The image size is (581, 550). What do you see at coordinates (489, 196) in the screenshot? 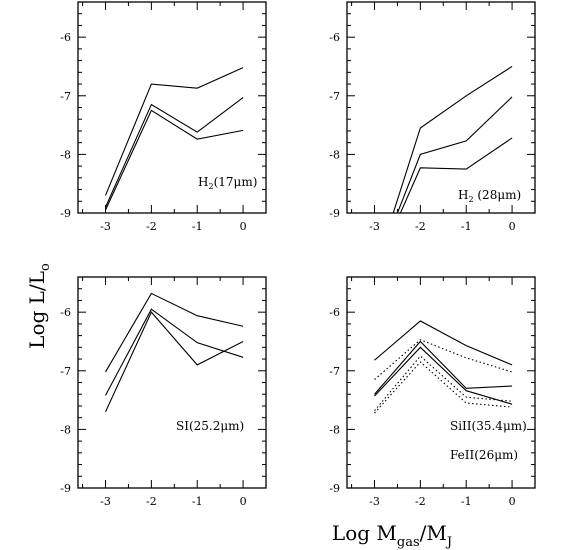
I see `panel-label: H2 (28μm)` at bounding box center [489, 196].